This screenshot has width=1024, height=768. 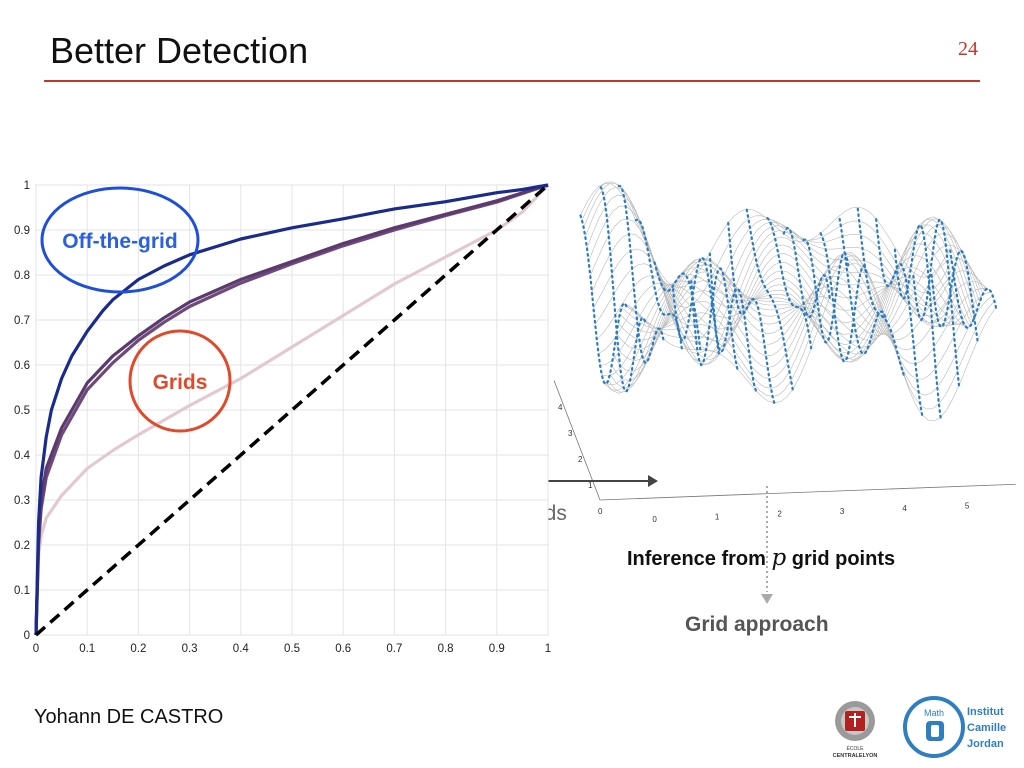 What do you see at coordinates (36, 649) in the screenshot?
I see `x-tick-label: 0` at bounding box center [36, 649].